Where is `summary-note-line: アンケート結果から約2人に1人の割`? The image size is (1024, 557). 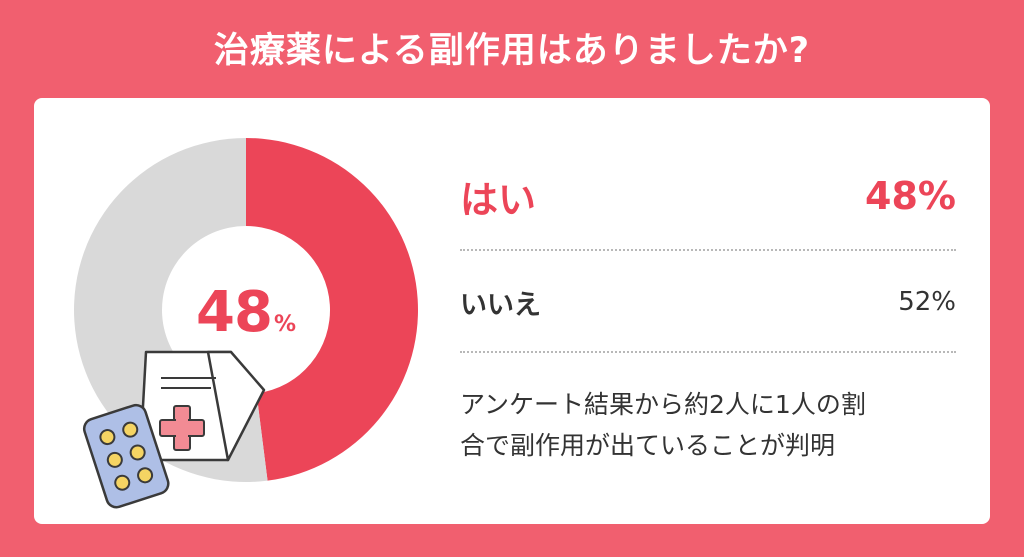 summary-note-line: アンケート結果から約2人に1人の割 is located at coordinates (663, 404).